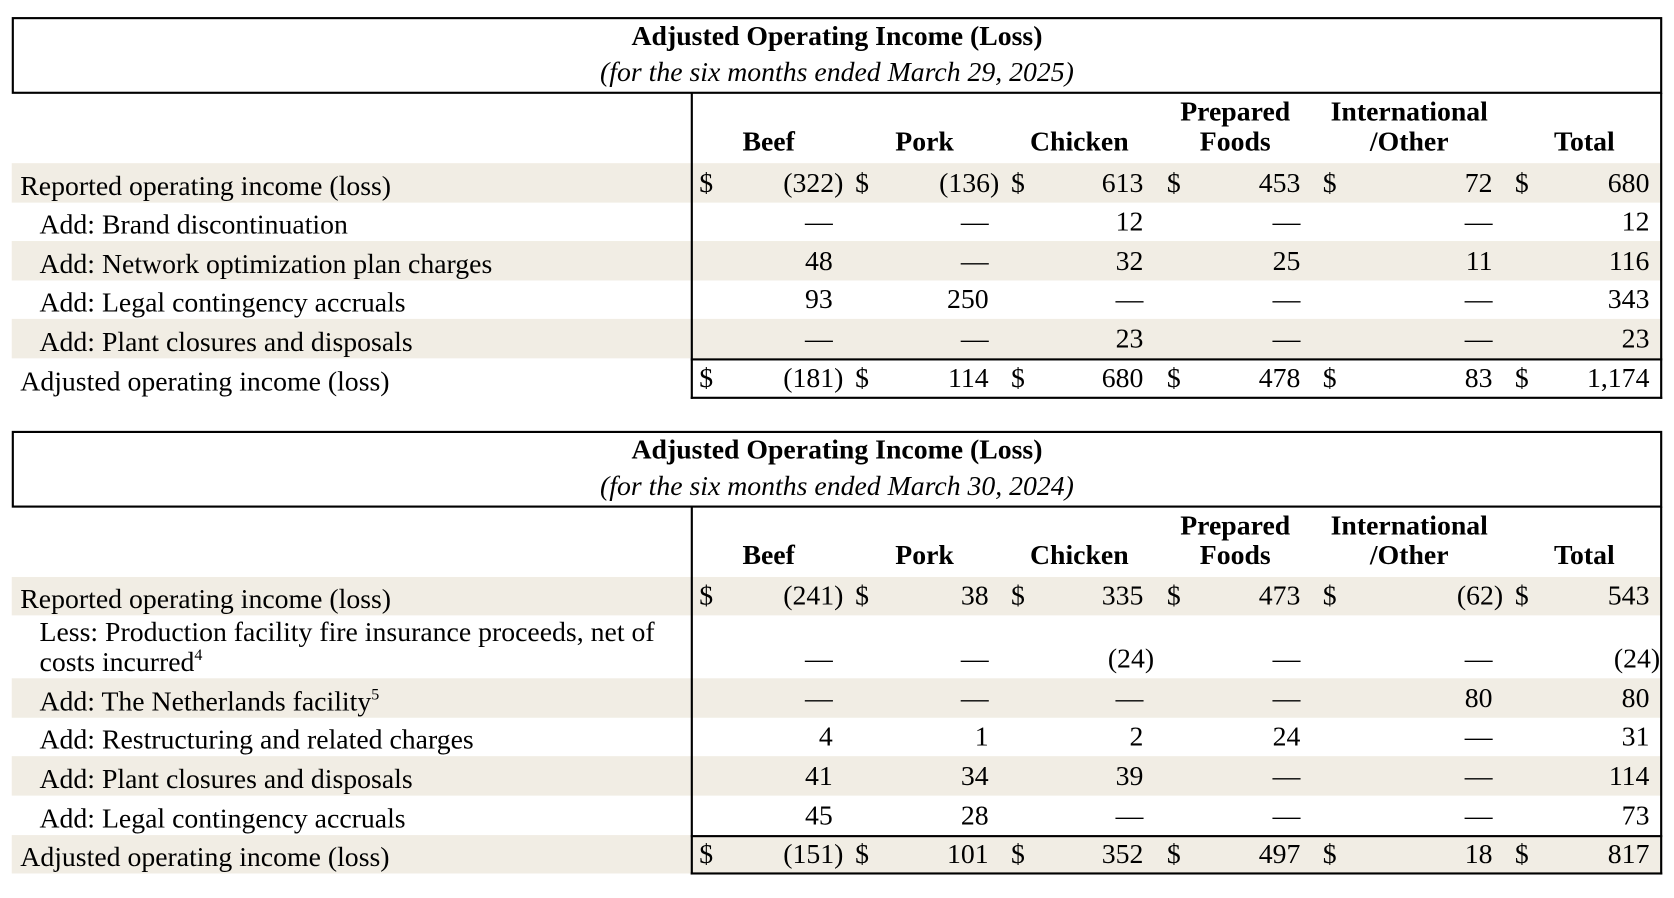 This screenshot has width=1674, height=898. What do you see at coordinates (1478, 854) in the screenshot?
I see `cell-value: 18` at bounding box center [1478, 854].